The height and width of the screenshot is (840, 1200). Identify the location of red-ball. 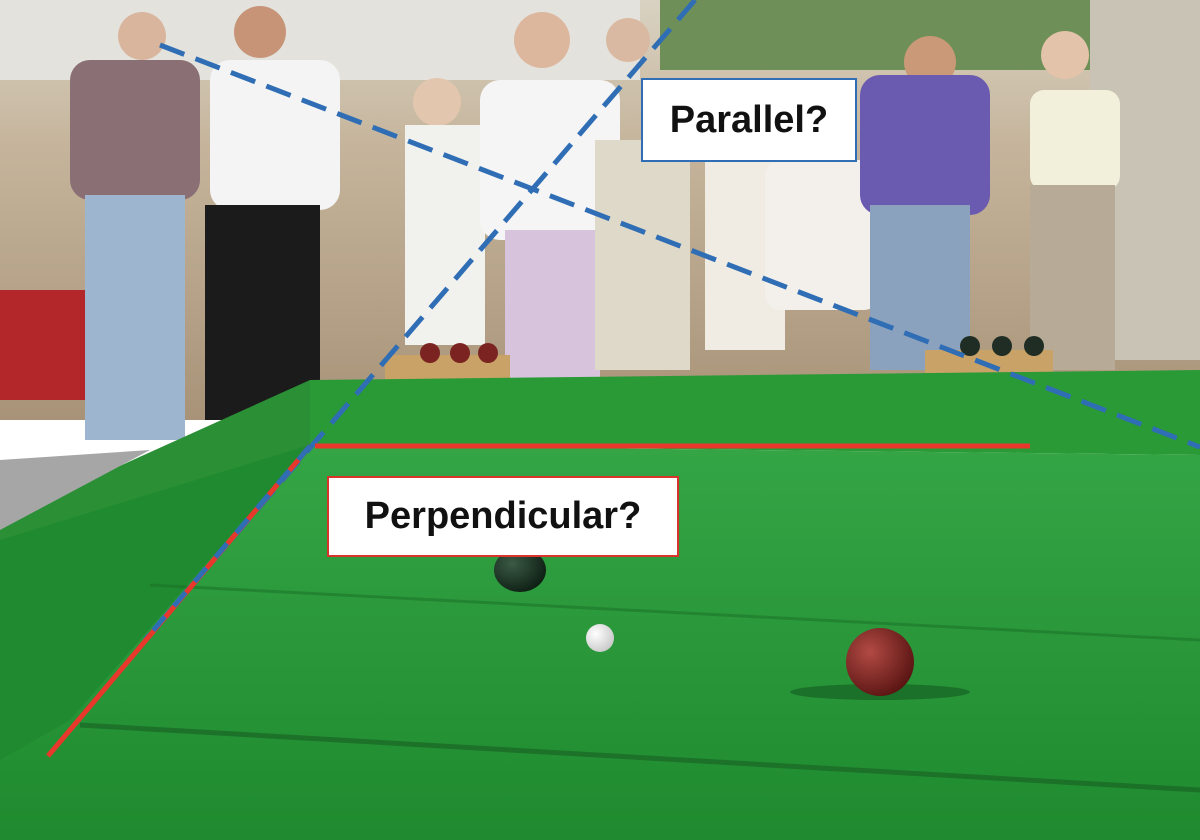
(880, 662).